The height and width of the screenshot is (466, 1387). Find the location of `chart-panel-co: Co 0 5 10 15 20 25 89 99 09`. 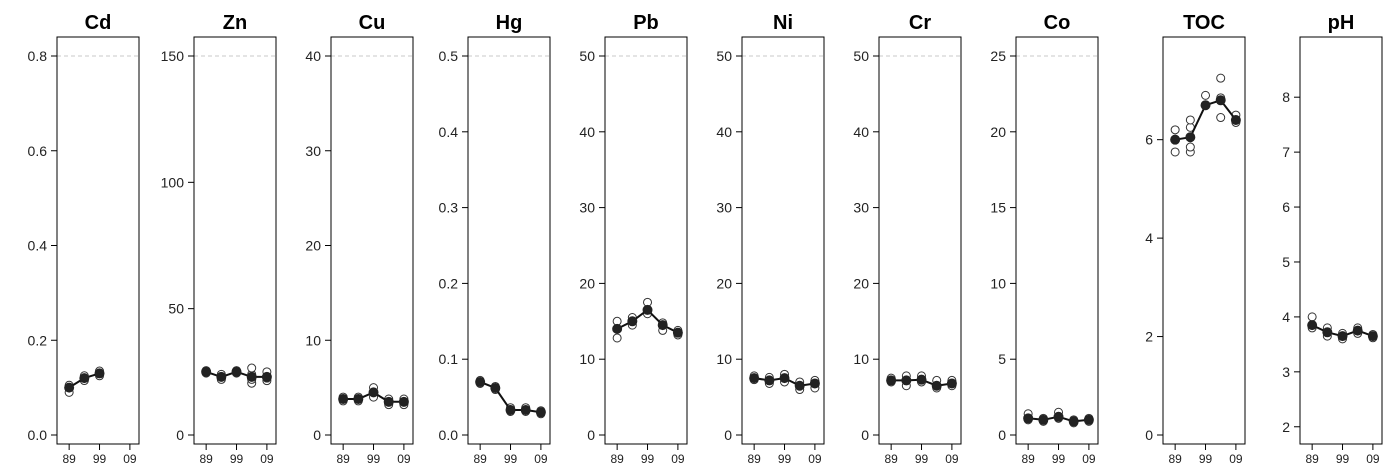

chart-panel-co: Co 0 5 10 15 20 25 89 99 09 is located at coordinates (1044, 239).